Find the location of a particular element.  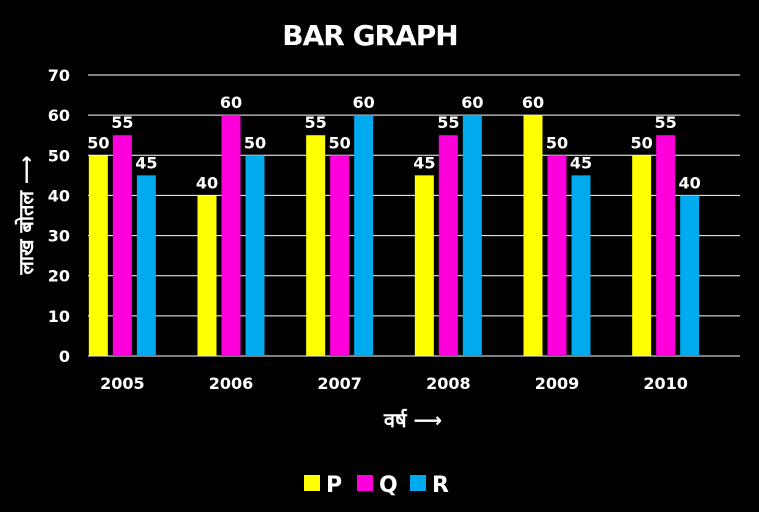

bar-P-2010 is located at coordinates (642, 255).